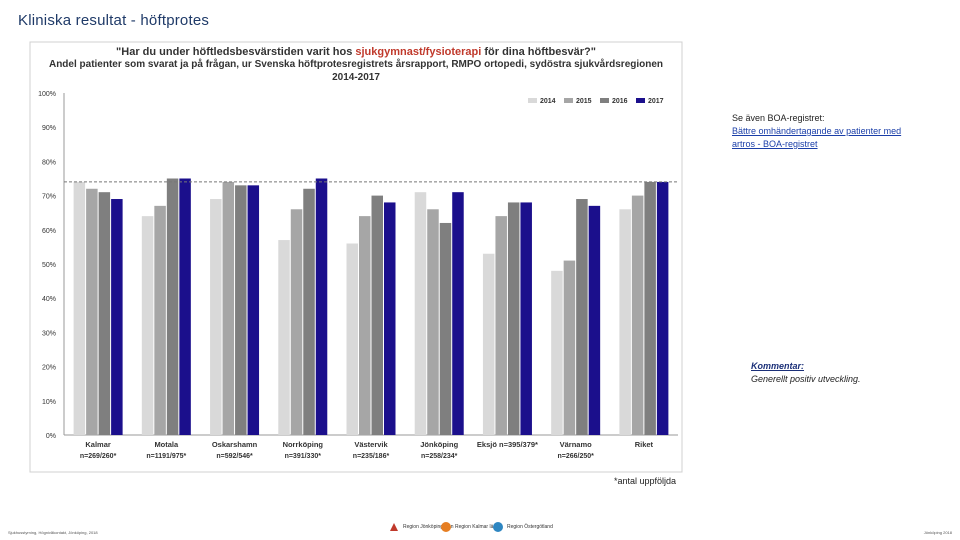  Describe the element at coordinates (428, 527) in the screenshot. I see `logo-label-jonkoping: Region Jönköpings län` at that location.